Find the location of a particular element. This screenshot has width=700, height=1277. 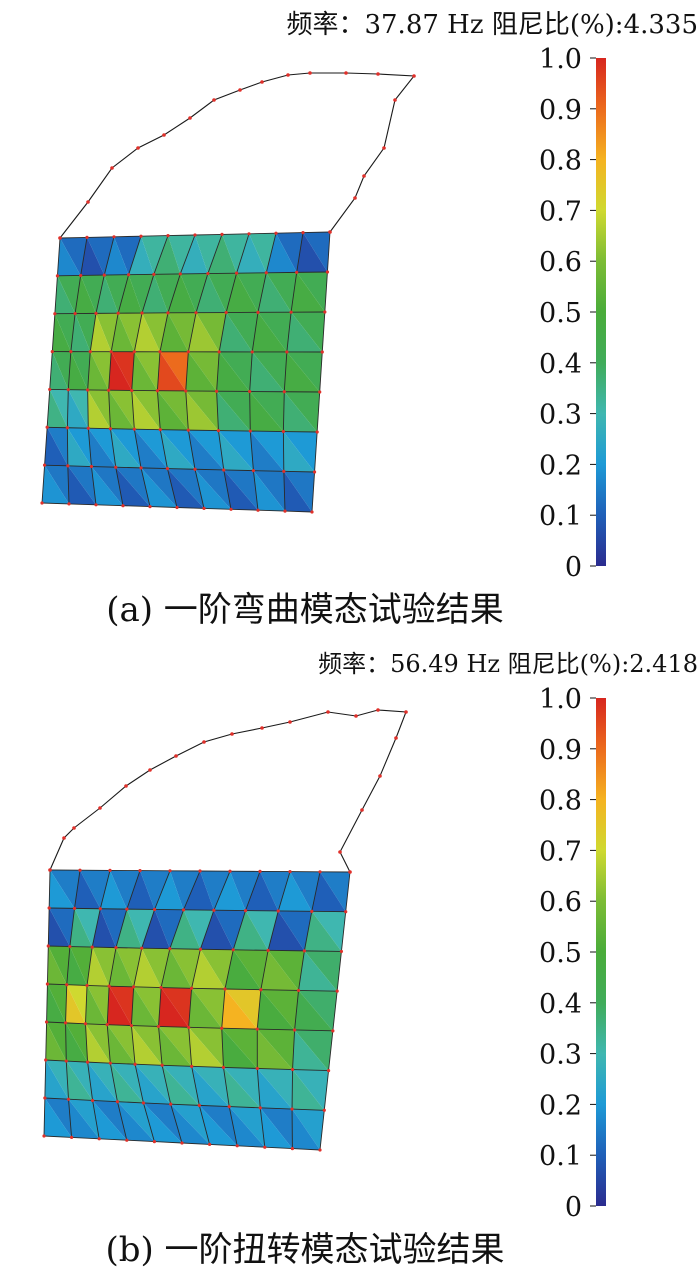

colorbar-tick-label: 0.7 is located at coordinates (560, 851).